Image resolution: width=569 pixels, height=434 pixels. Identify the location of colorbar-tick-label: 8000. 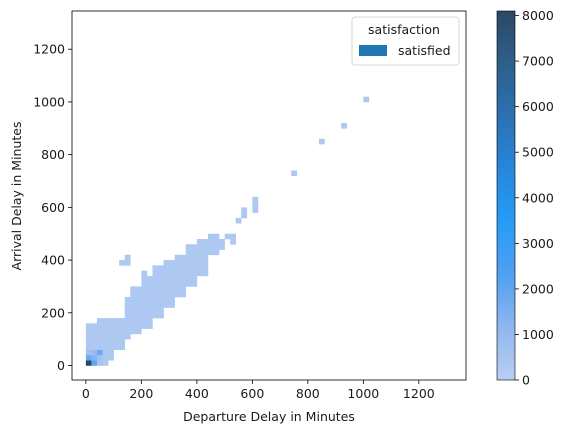
(538, 15).